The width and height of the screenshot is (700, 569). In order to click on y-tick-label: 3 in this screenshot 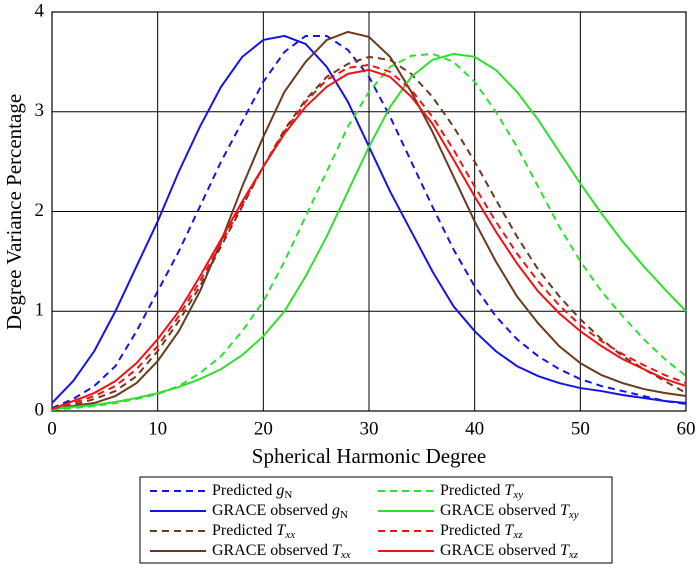, I will do `click(40, 110)`.